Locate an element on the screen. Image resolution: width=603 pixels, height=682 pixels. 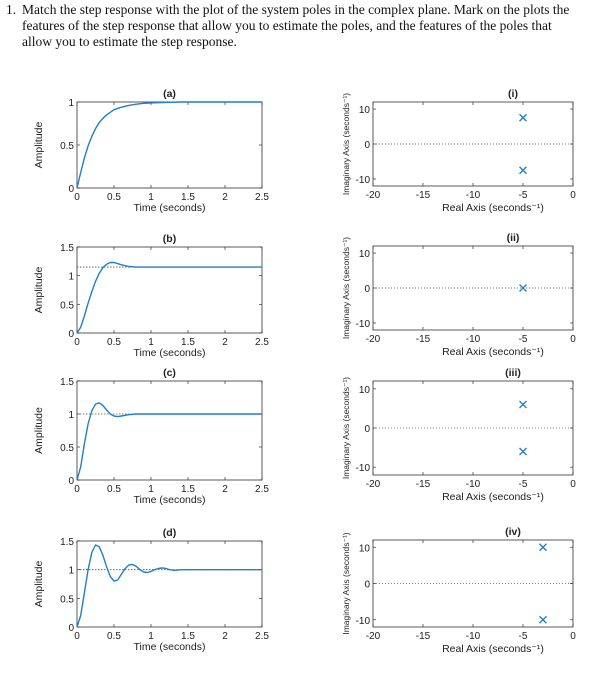
chart-label: (iv) is located at coordinates (513, 532).